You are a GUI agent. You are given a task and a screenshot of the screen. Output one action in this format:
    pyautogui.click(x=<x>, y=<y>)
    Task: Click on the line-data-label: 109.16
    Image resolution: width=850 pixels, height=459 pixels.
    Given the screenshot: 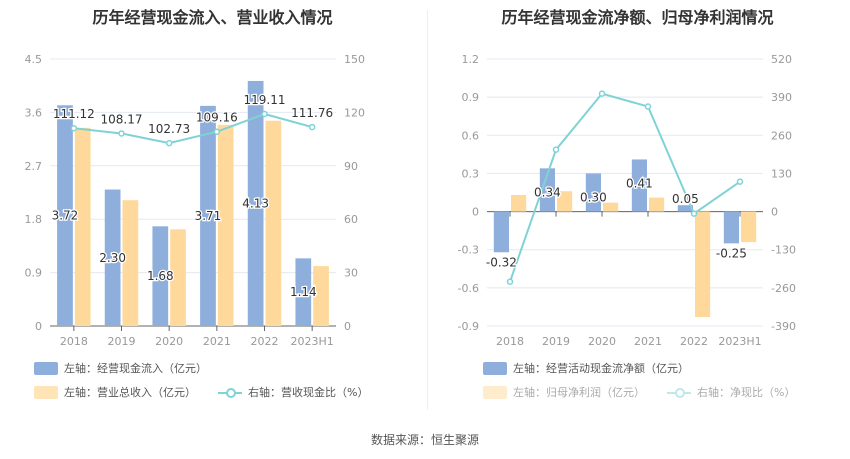 What is the action you would take?
    pyautogui.click(x=217, y=118)
    